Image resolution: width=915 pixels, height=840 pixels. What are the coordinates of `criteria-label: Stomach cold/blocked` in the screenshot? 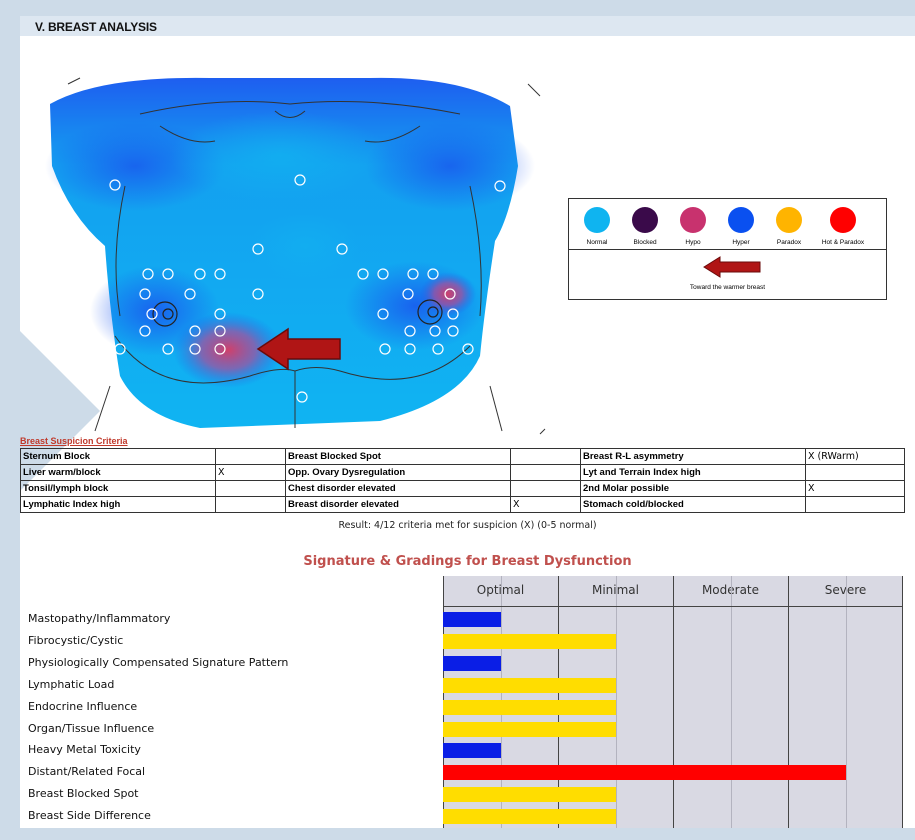 It's located at (693, 504).